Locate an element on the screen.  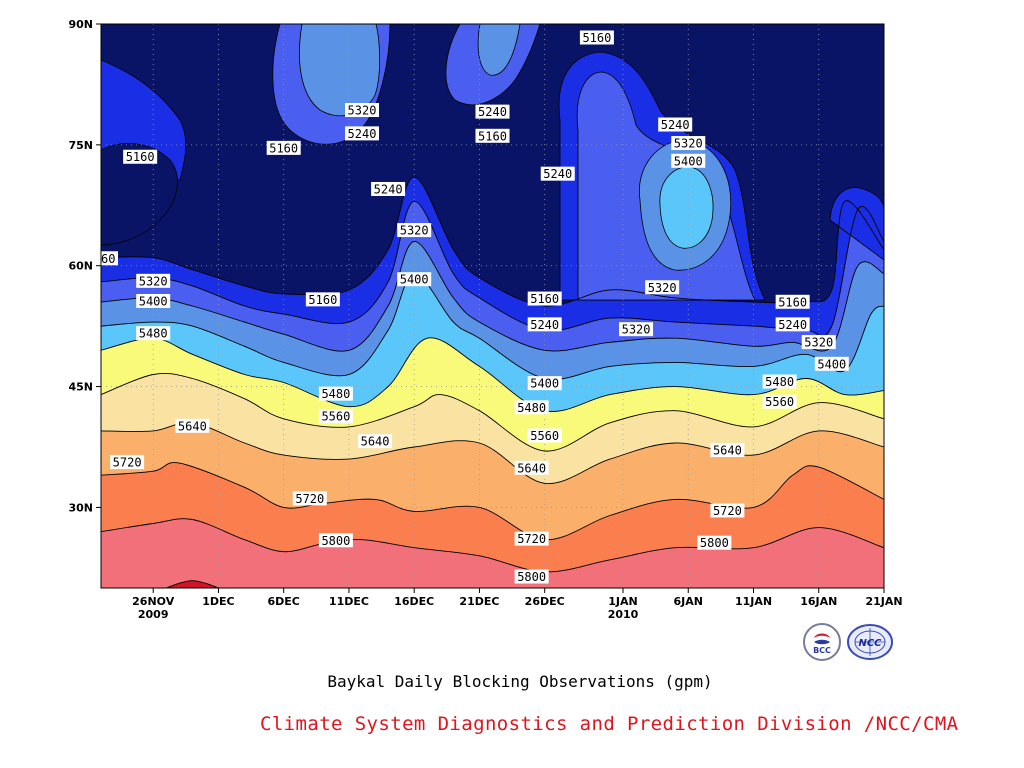
x-tick-year-label: 2010 is located at coordinates (623, 614).